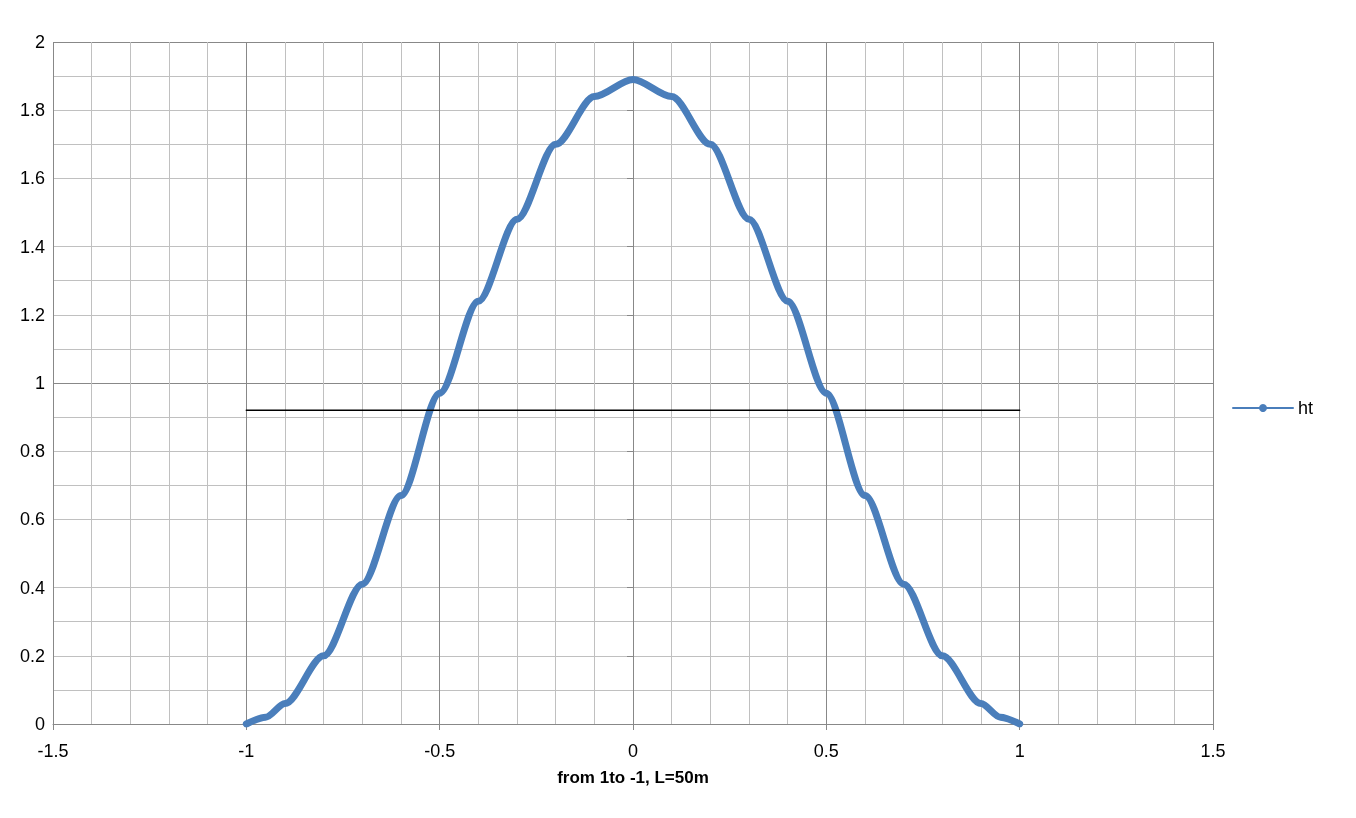 The image size is (1356, 818). I want to click on legend-label: ht, so click(1305, 408).